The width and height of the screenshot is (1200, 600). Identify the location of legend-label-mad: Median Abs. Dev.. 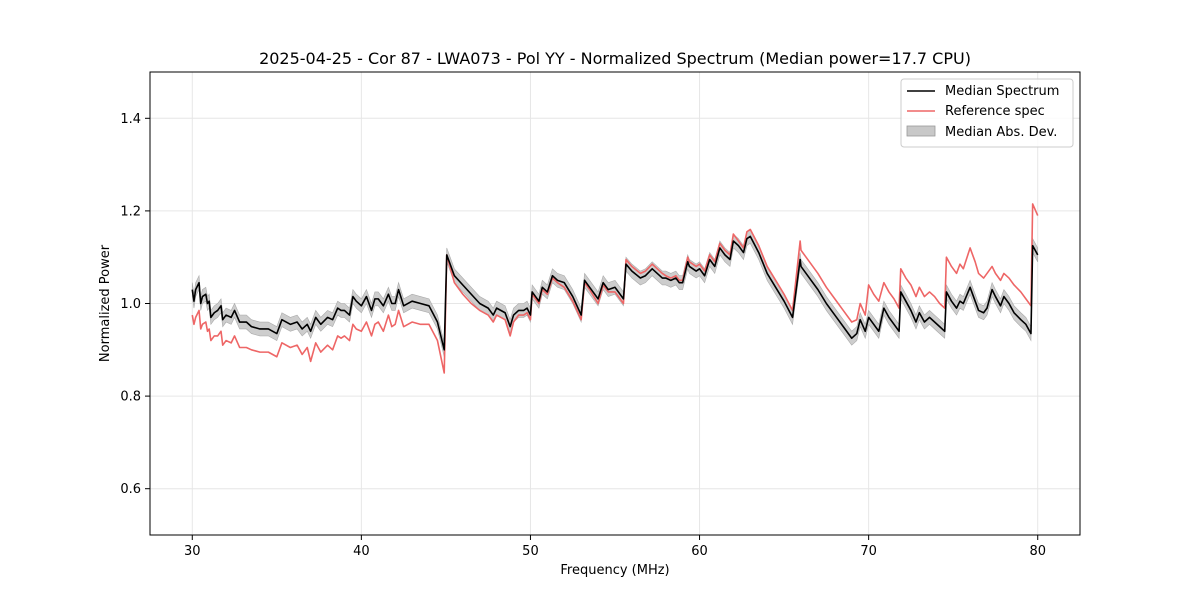
(1001, 132).